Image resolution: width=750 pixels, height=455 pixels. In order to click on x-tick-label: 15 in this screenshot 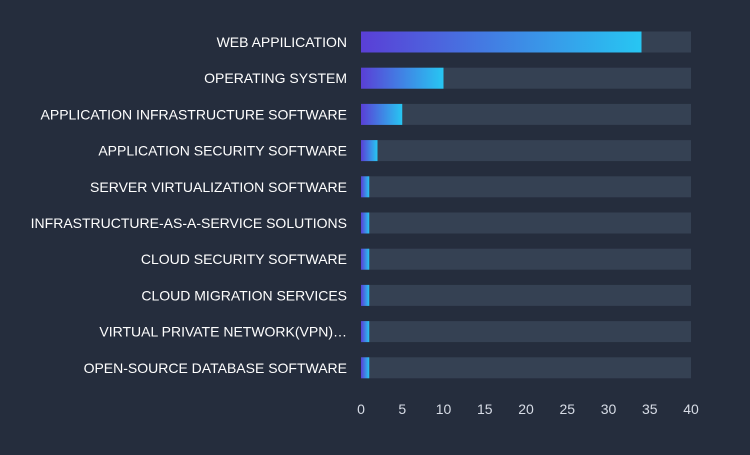, I will do `click(485, 409)`.